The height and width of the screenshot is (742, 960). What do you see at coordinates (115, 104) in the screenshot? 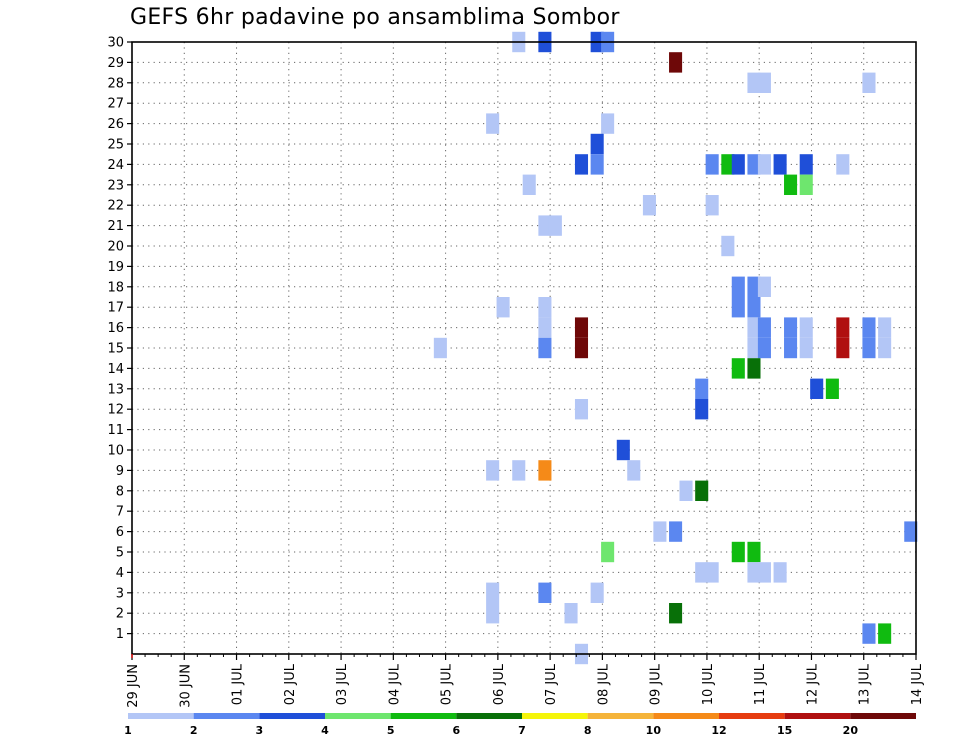
I see `y-tick-label: 27` at bounding box center [115, 104].